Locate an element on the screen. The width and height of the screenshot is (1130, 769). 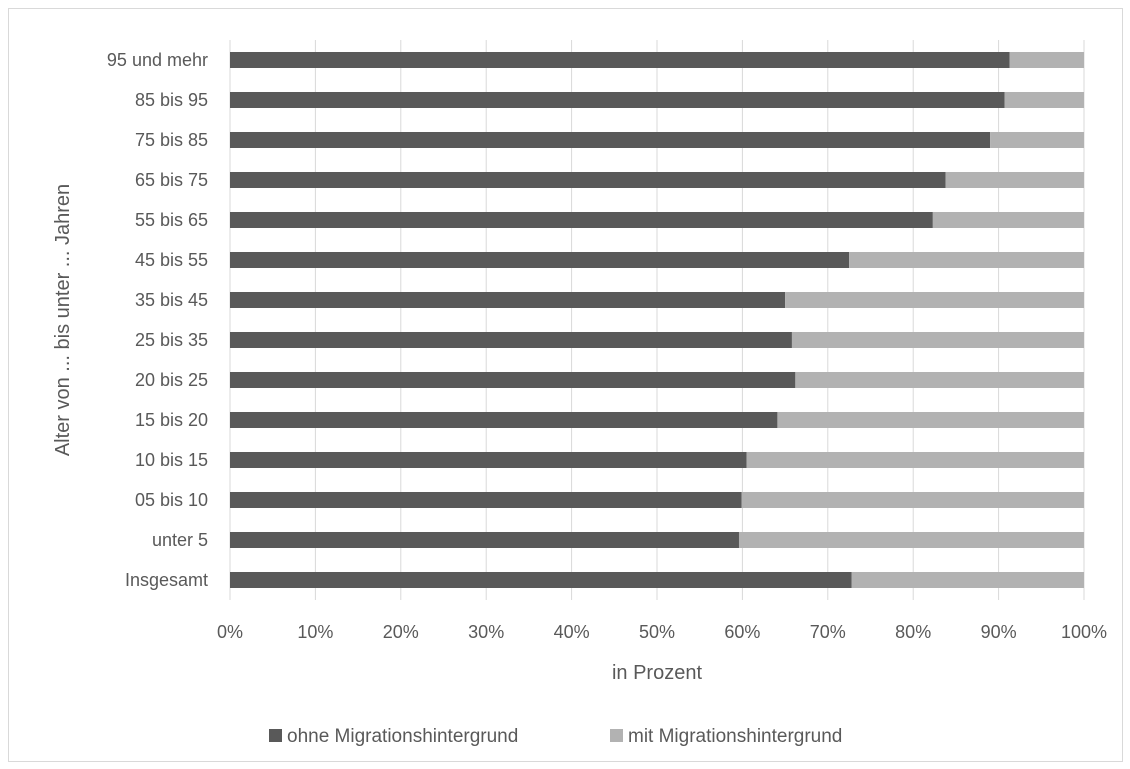
x-tick-label: 50% is located at coordinates (657, 632).